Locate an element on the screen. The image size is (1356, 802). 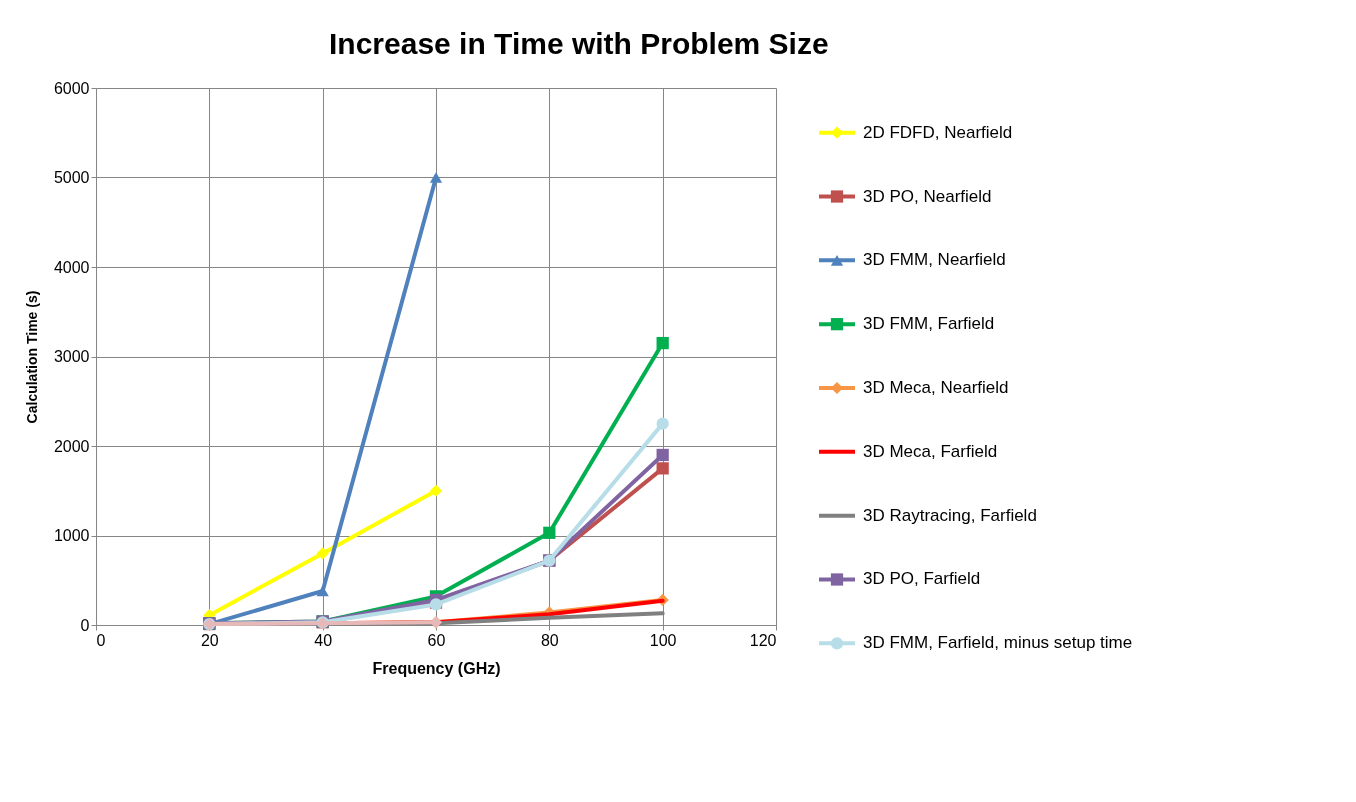
y-tick-label: 1000 is located at coordinates (71, 535).